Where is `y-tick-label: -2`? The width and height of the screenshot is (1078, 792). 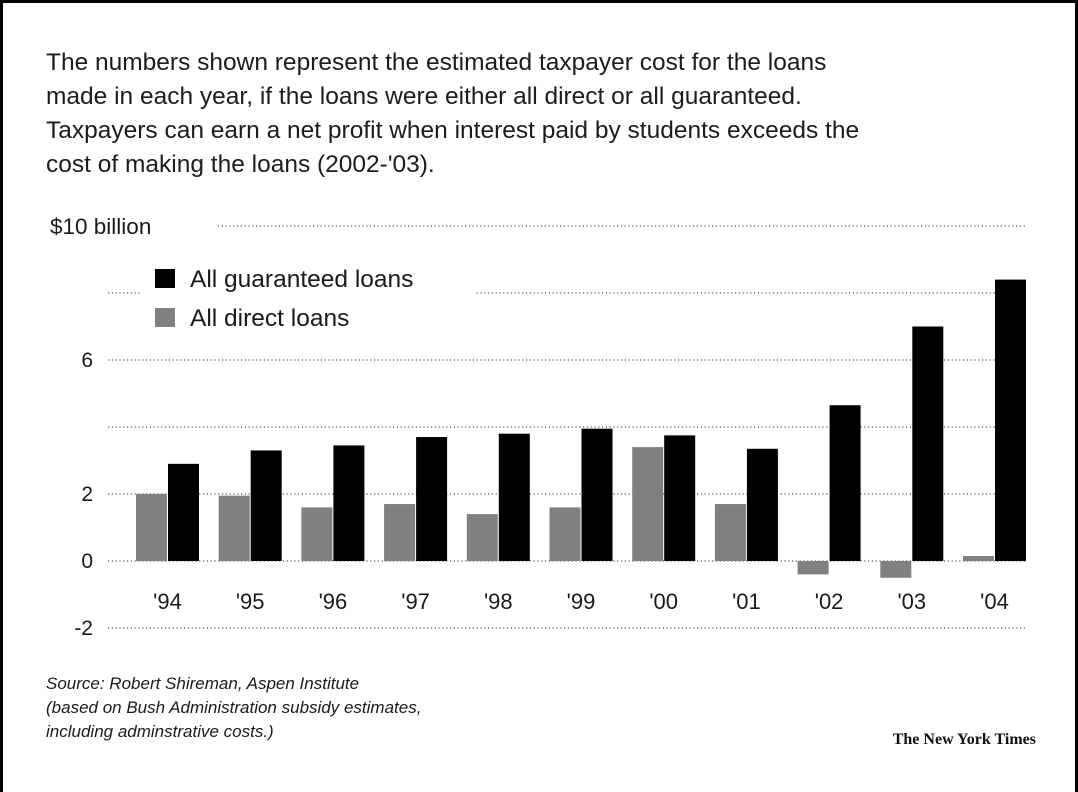
y-tick-label: -2 is located at coordinates (83, 628).